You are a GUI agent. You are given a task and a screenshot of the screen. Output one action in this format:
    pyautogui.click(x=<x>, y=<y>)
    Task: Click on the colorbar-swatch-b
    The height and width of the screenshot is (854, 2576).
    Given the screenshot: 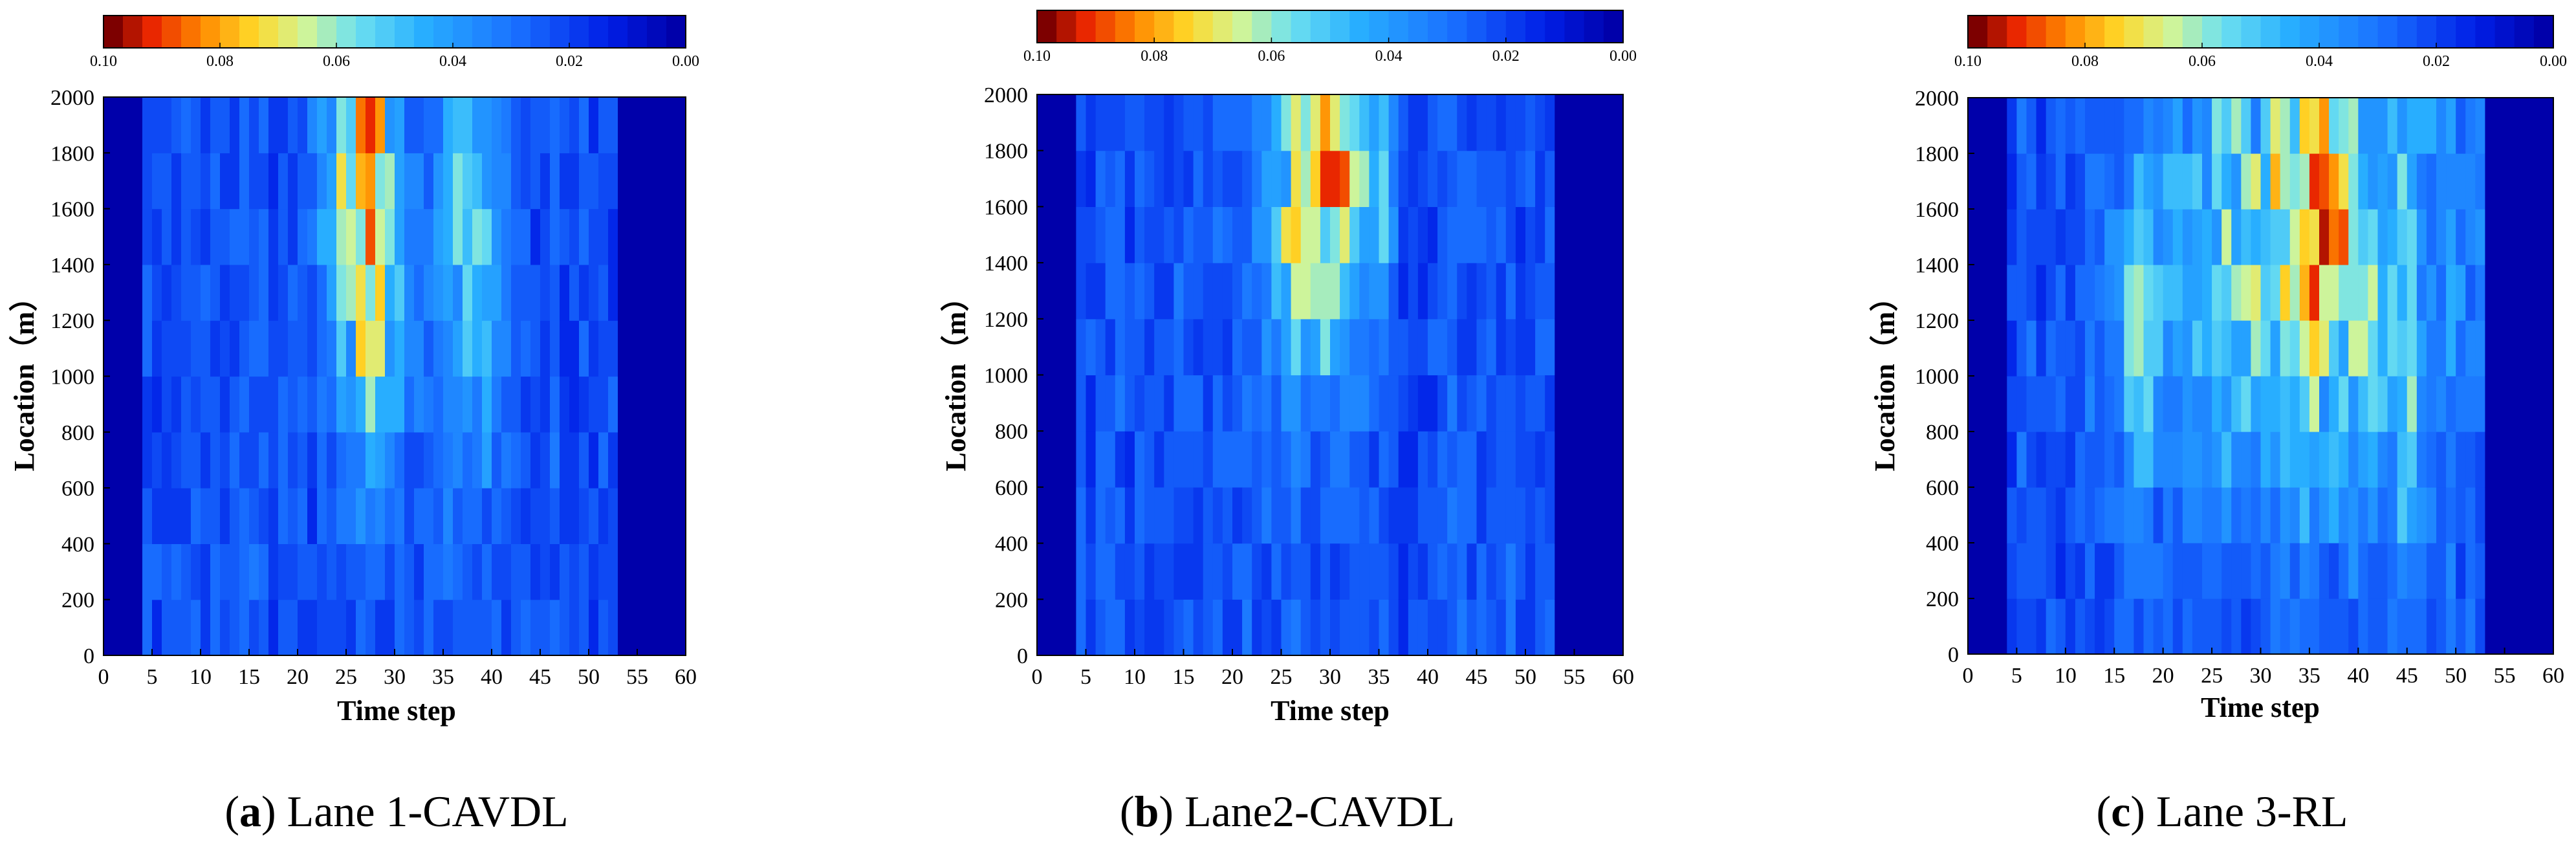 What is the action you would take?
    pyautogui.click(x=1399, y=26)
    